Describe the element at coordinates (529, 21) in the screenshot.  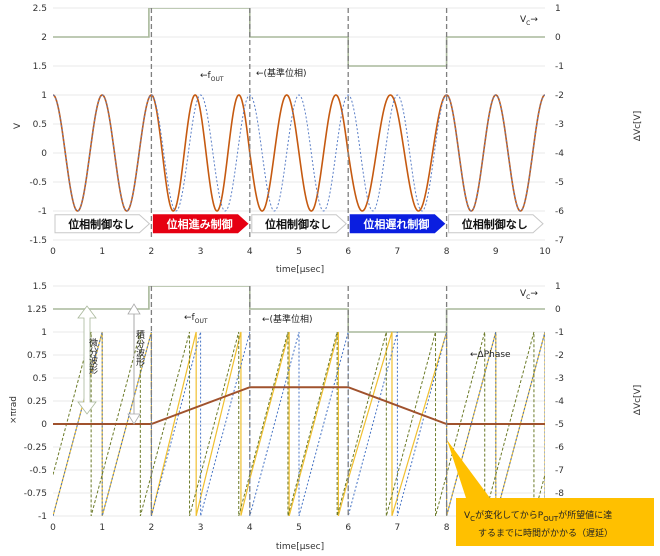
I see `top-vc-annotation: VC→` at that location.